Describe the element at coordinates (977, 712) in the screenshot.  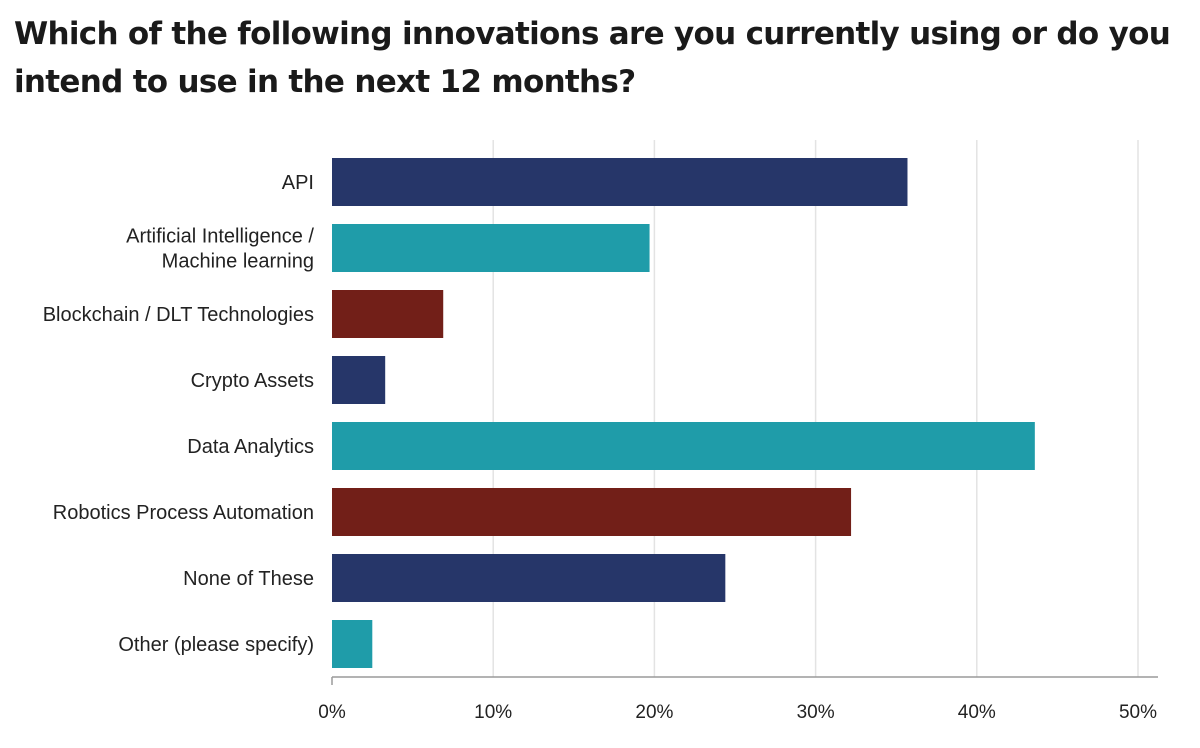
I see `x-tick-label: 40%` at that location.